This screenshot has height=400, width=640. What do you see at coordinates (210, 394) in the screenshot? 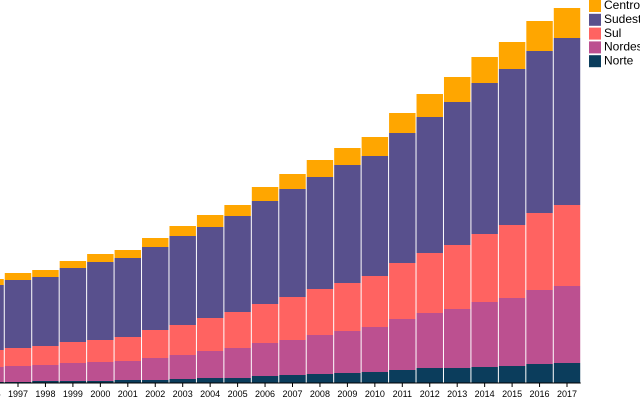
I see `x-tick-label: 2004` at bounding box center [210, 394].